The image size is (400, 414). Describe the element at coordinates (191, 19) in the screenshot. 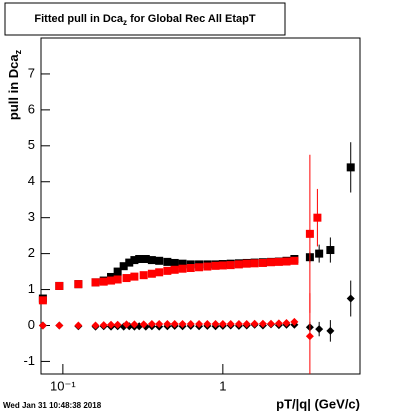

I see `title-part: for Global Rec All EtapT` at that location.